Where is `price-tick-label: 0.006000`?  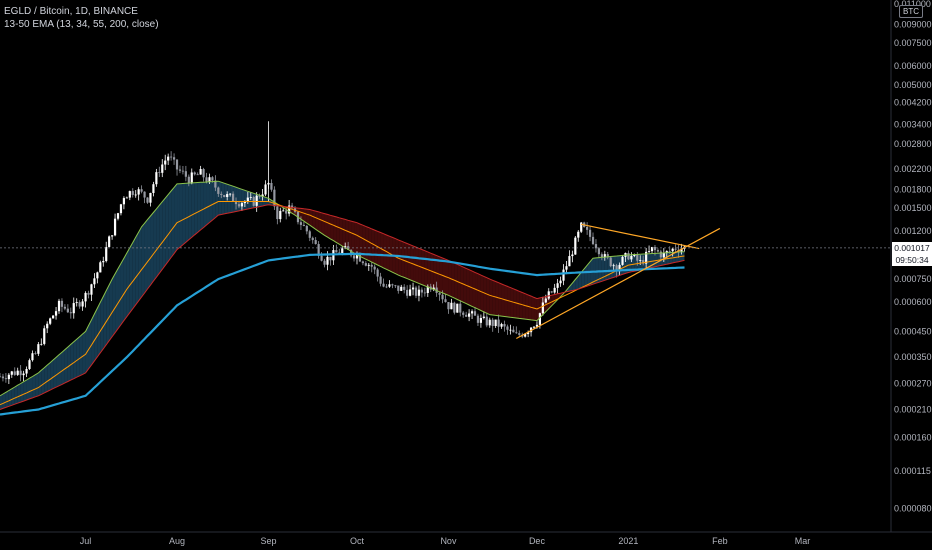
price-tick-label: 0.006000 is located at coordinates (913, 66).